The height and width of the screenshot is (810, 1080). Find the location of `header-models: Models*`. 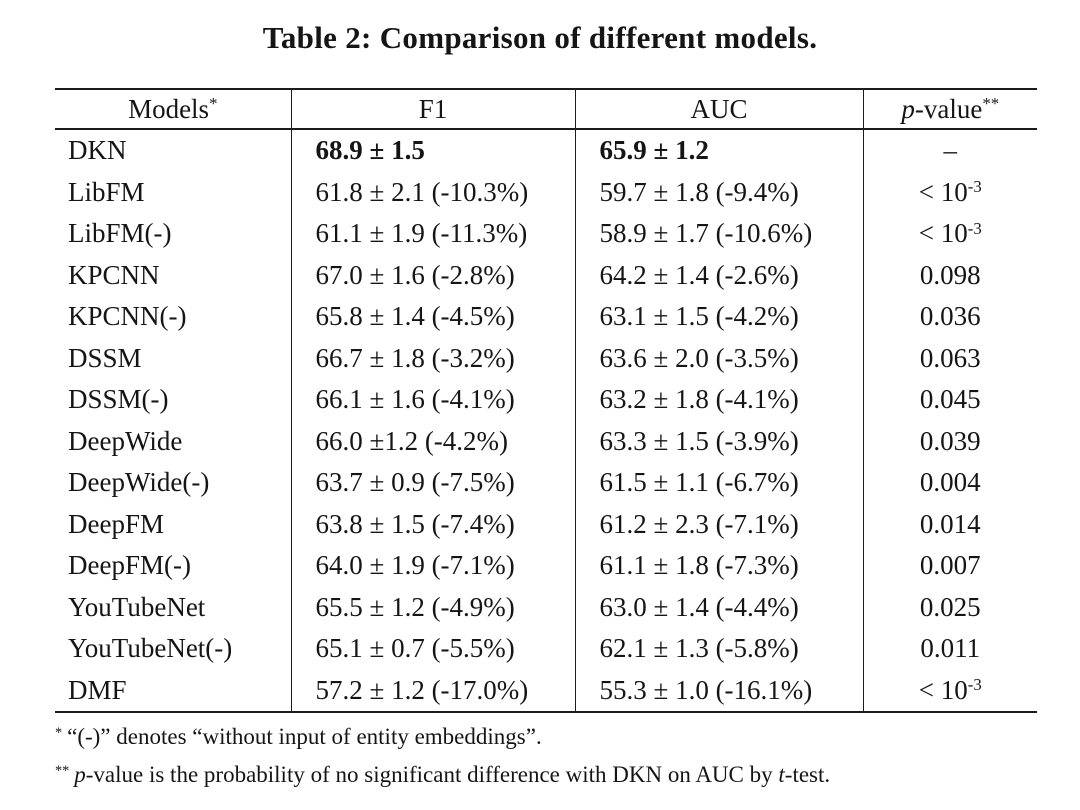

header-models: Models* is located at coordinates (173, 109).